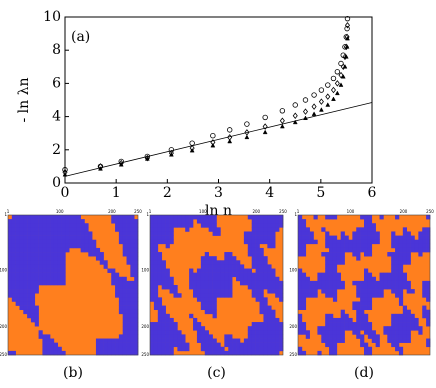 The width and height of the screenshot is (436, 388). I want to click on point, so click(321, 101).